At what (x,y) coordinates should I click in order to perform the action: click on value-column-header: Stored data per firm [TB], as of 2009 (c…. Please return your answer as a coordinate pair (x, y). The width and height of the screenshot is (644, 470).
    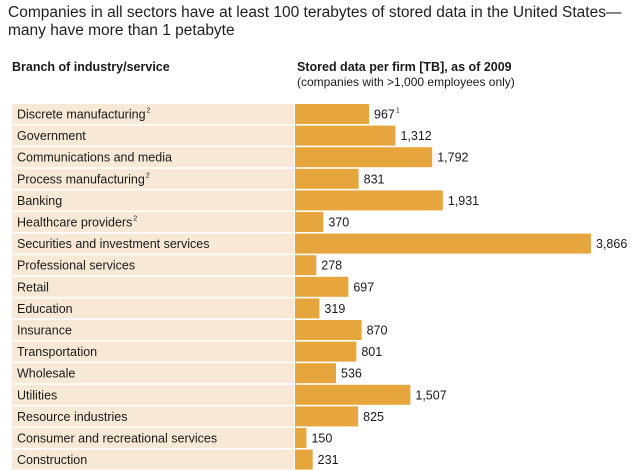
    Looking at the image, I should click on (406, 75).